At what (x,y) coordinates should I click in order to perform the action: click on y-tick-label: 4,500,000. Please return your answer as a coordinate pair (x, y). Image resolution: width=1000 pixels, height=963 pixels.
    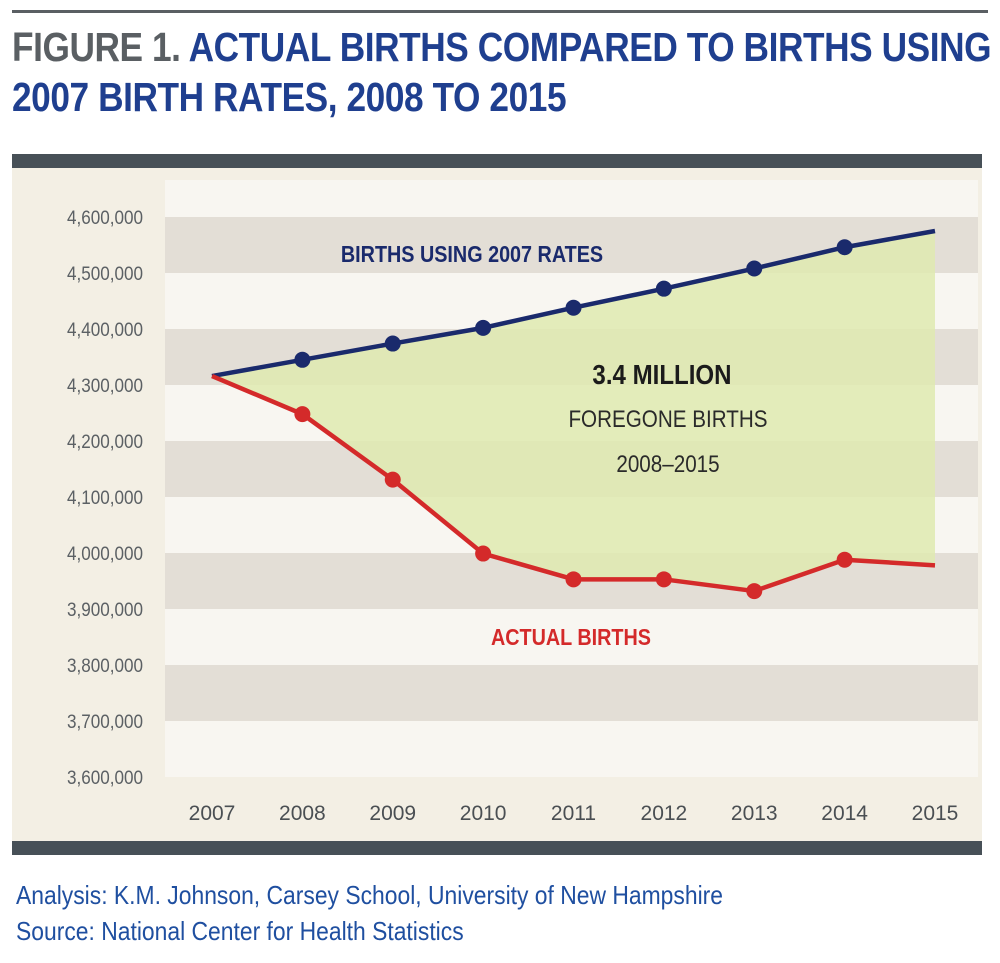
    Looking at the image, I should click on (105, 273).